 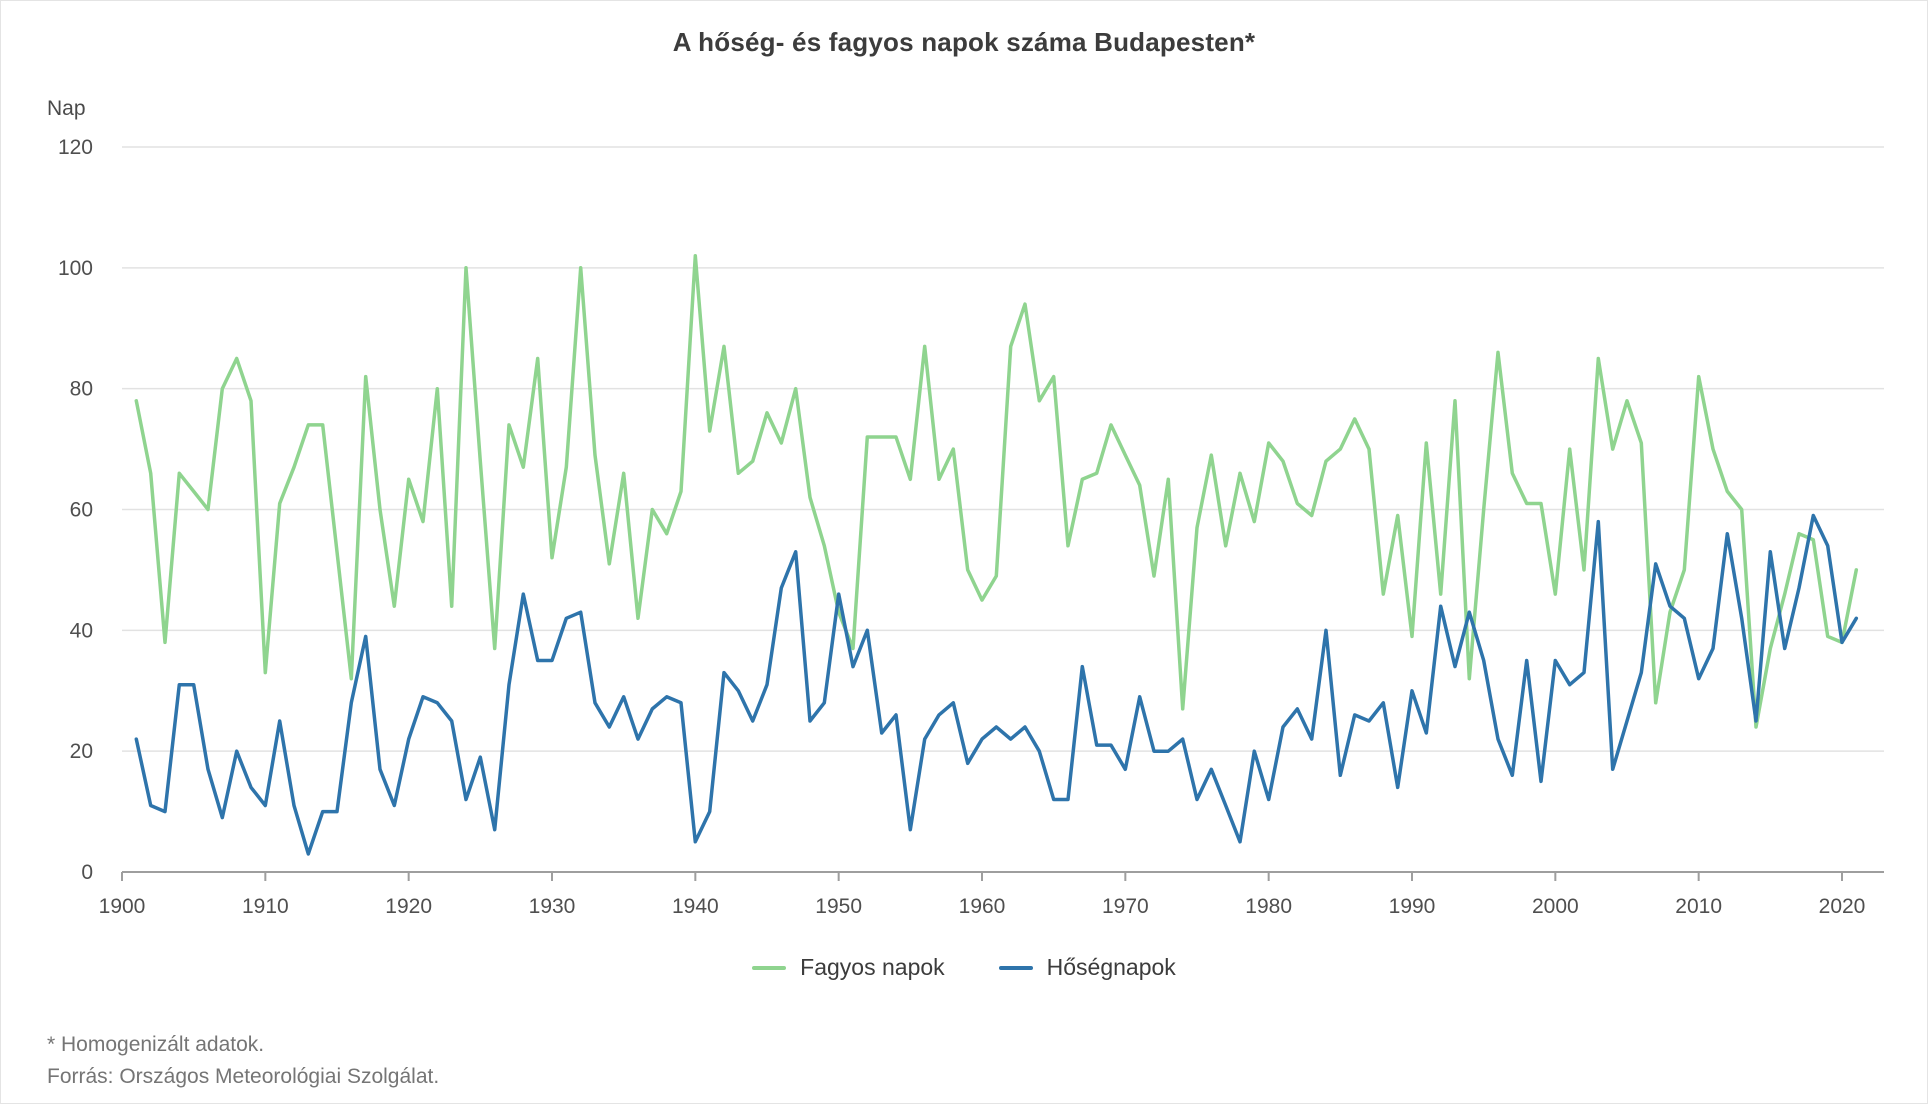 I want to click on x-tick-label-1930: 1930, so click(x=552, y=906).